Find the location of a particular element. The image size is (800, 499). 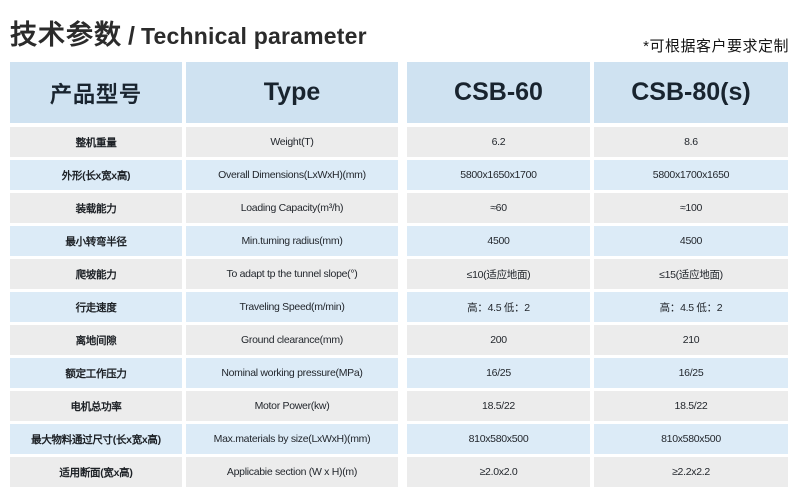

row-label-en: Motor Power(kw) is located at coordinates (292, 406).